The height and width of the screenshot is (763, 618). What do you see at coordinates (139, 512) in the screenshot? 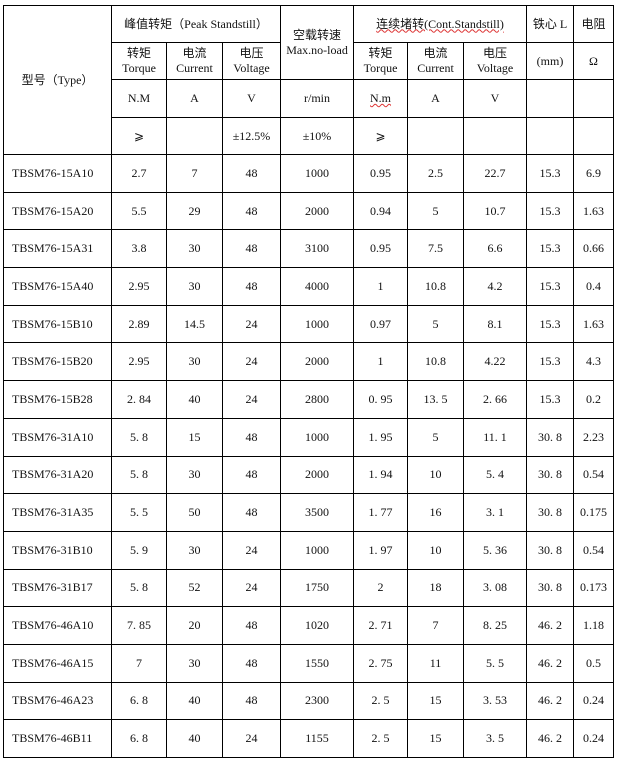
I see `value-cell: 5. 5` at bounding box center [139, 512].